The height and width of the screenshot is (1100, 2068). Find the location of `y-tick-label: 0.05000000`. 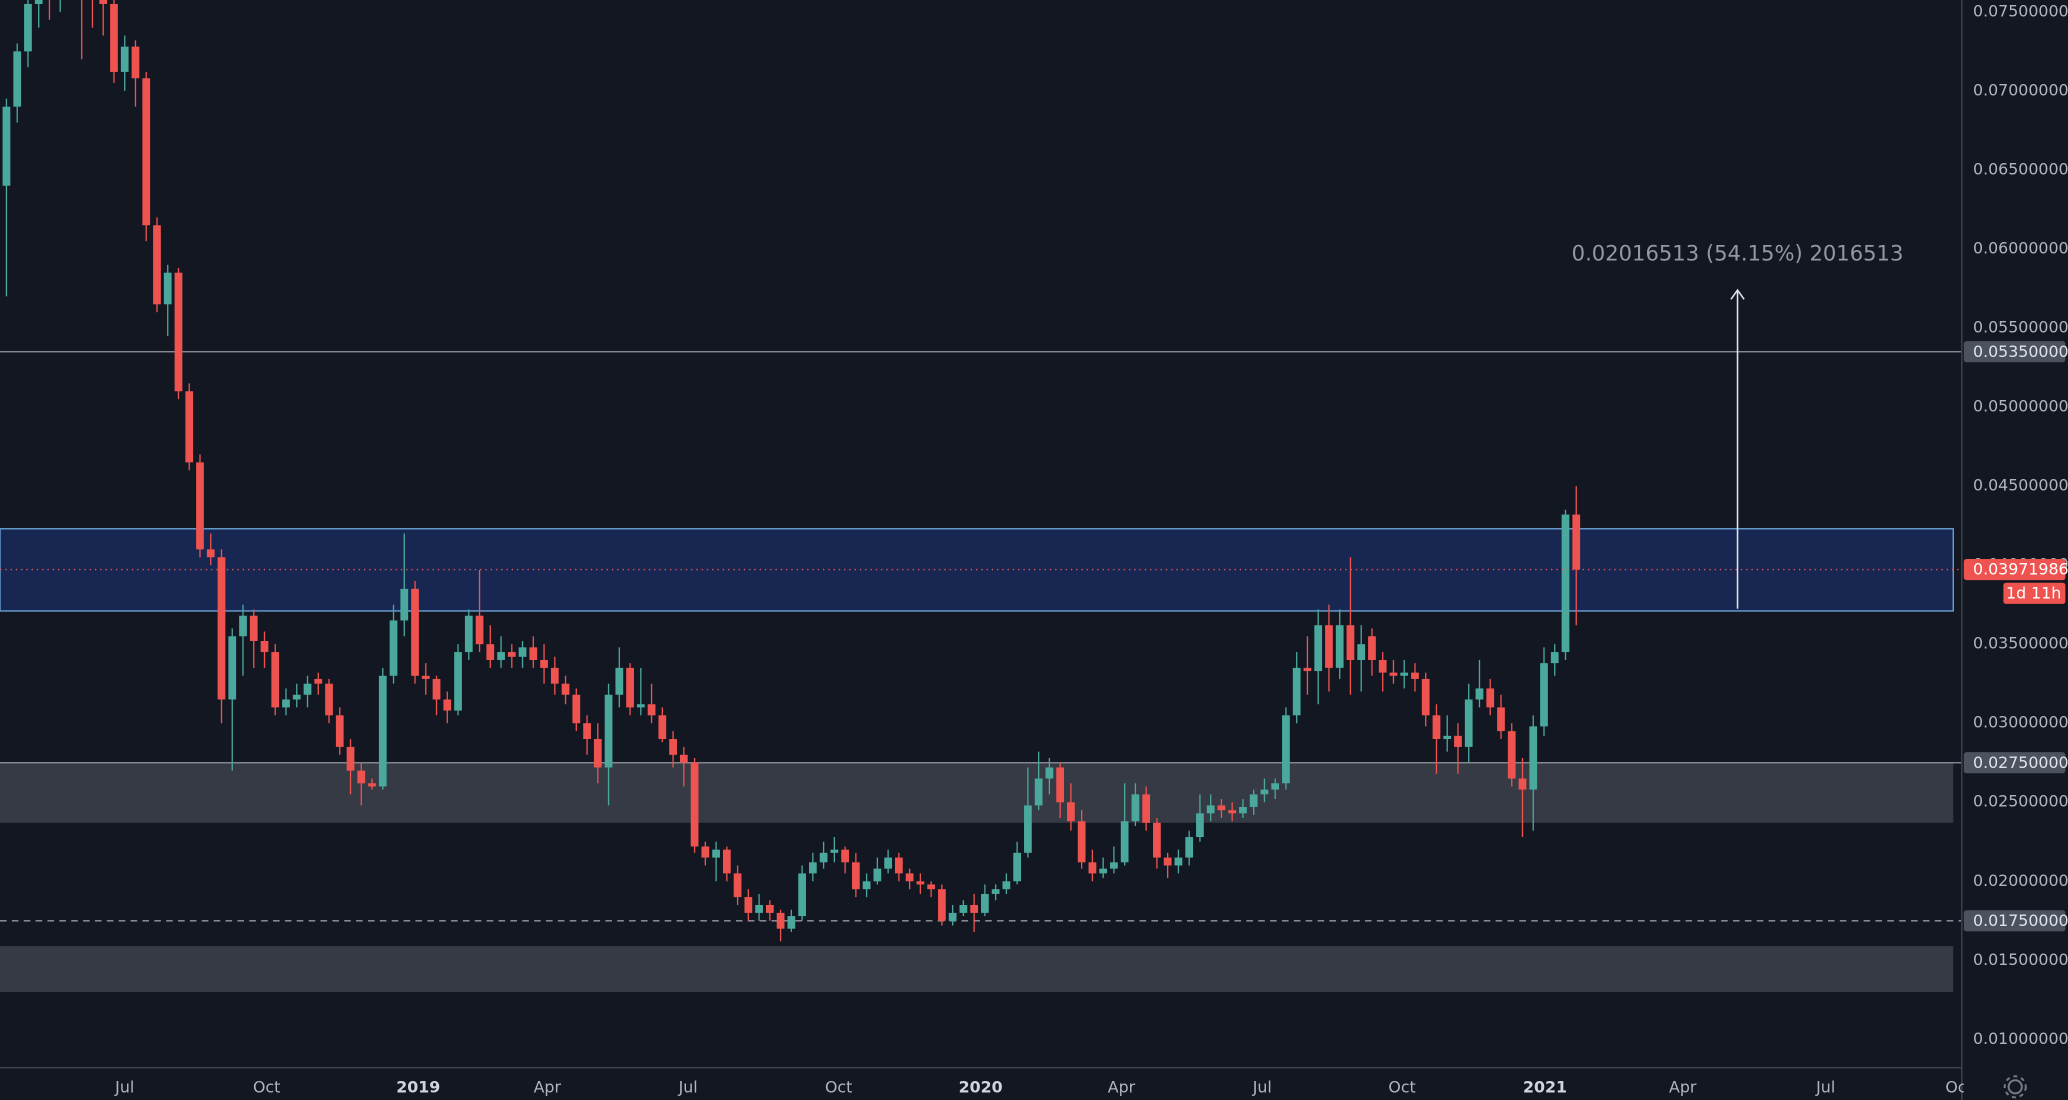

y-tick-label: 0.05000000 is located at coordinates (2020, 406).